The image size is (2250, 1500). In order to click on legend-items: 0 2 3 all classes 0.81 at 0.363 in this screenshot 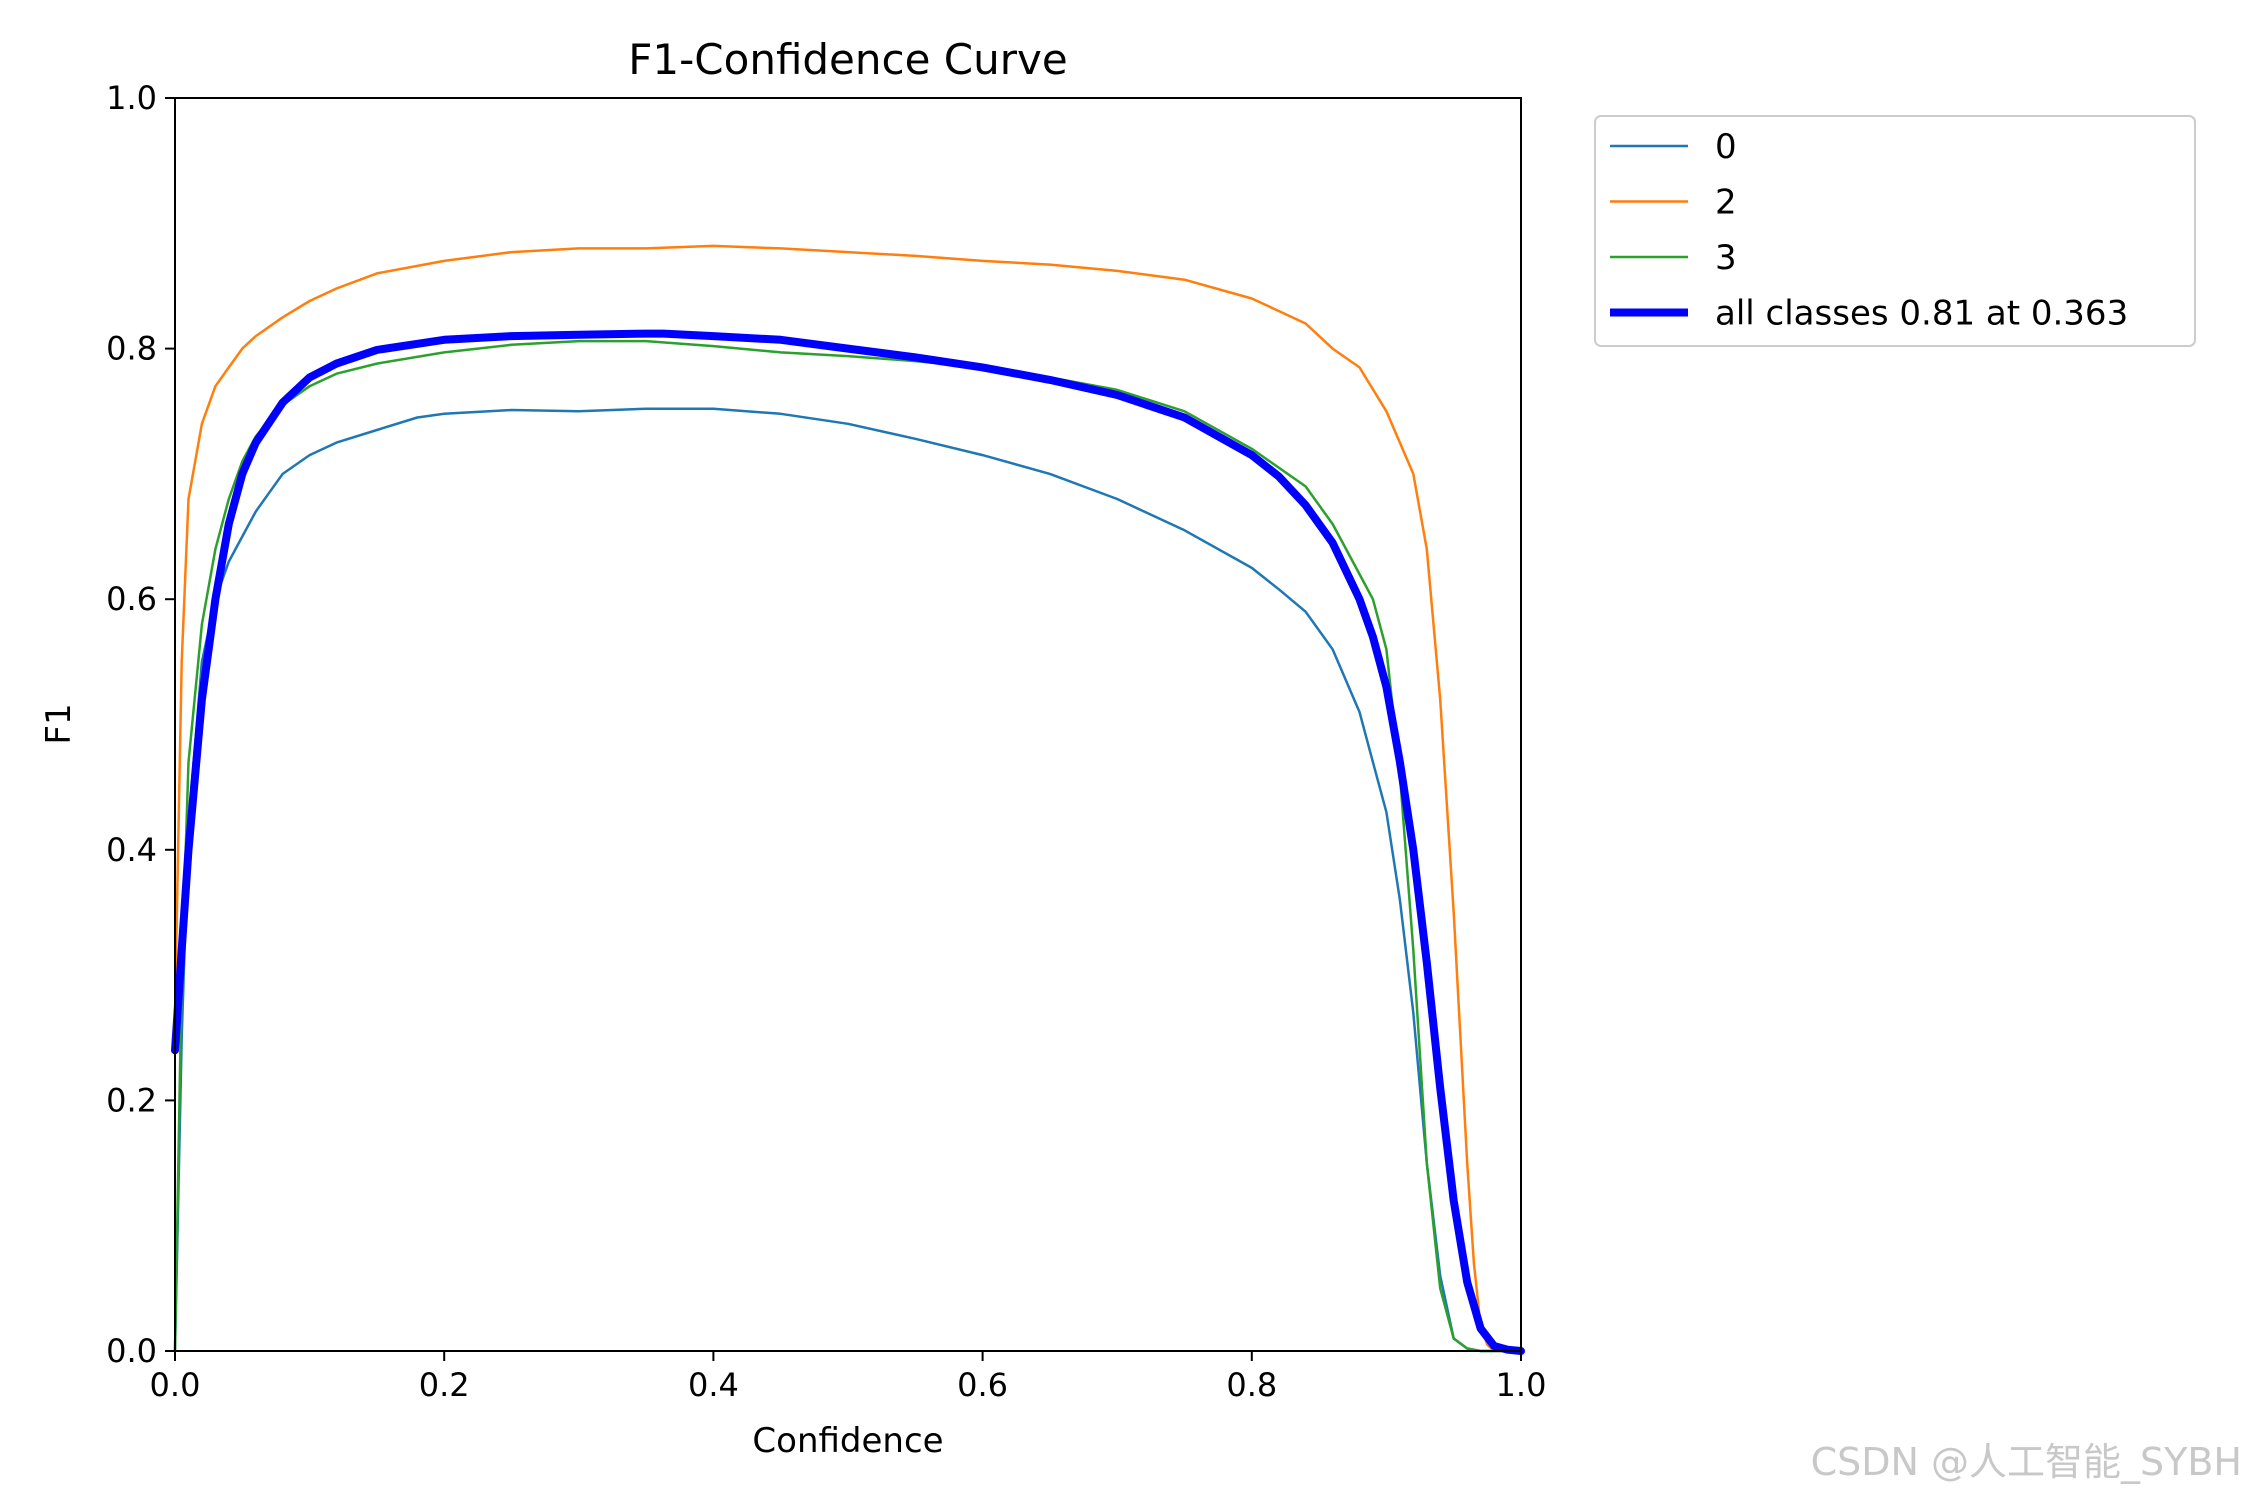, I will do `click(1869, 230)`.